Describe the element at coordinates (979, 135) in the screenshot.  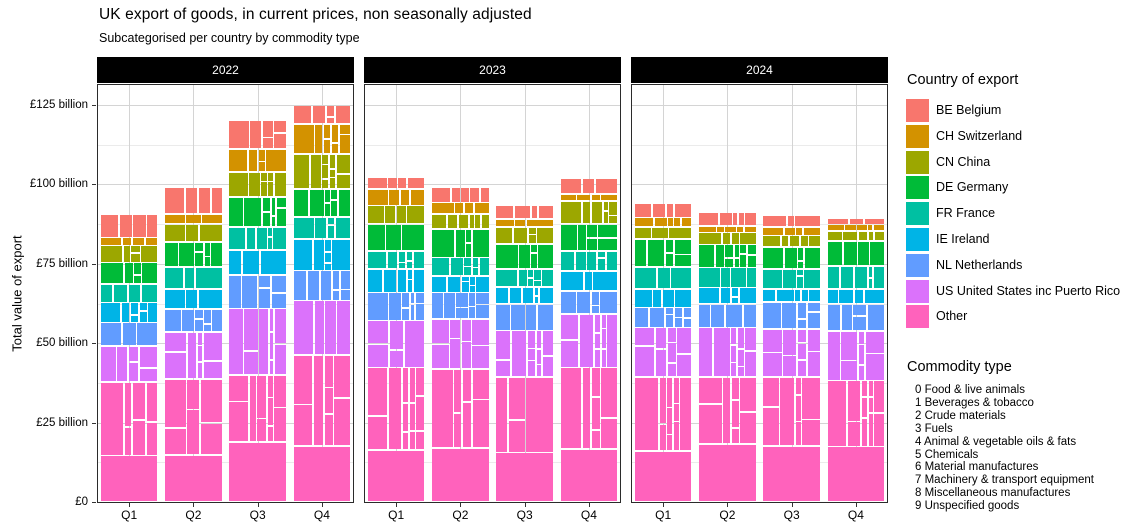
I see `legend-label: CH Switzerland` at that location.